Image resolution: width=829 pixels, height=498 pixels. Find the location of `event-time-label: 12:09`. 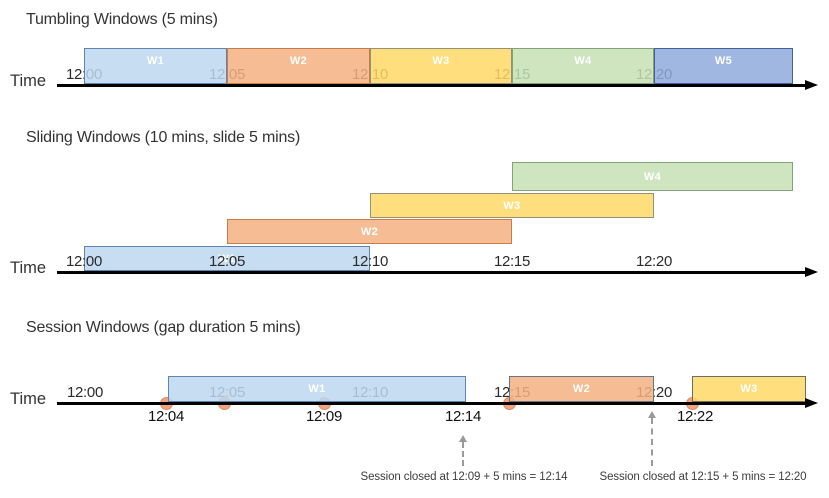

event-time-label: 12:09 is located at coordinates (324, 416).